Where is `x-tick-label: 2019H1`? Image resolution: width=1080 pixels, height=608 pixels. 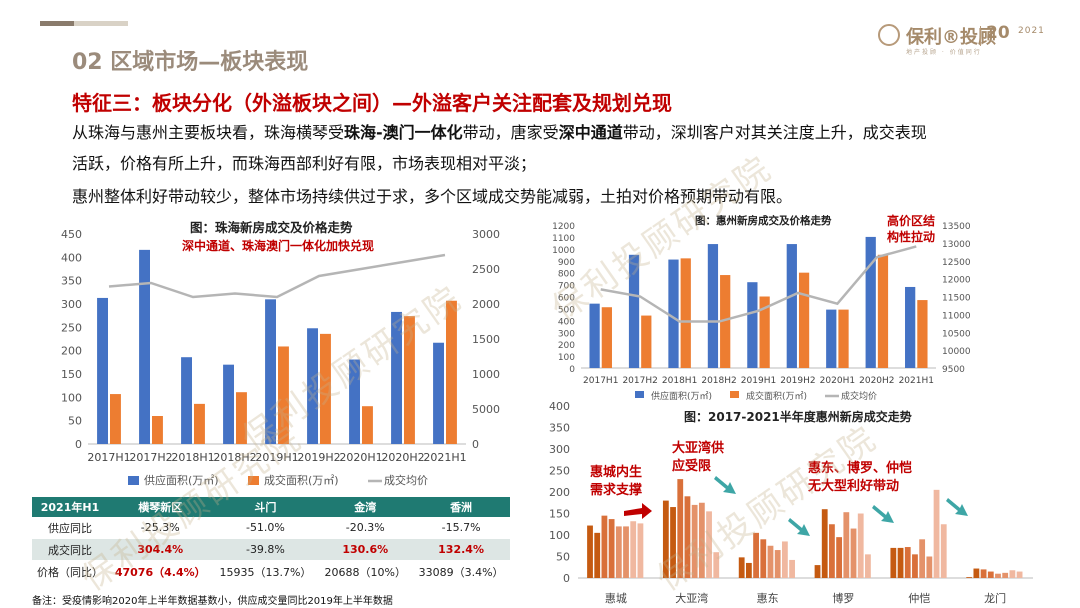
x-tick-label: 2019H1 is located at coordinates (758, 381).